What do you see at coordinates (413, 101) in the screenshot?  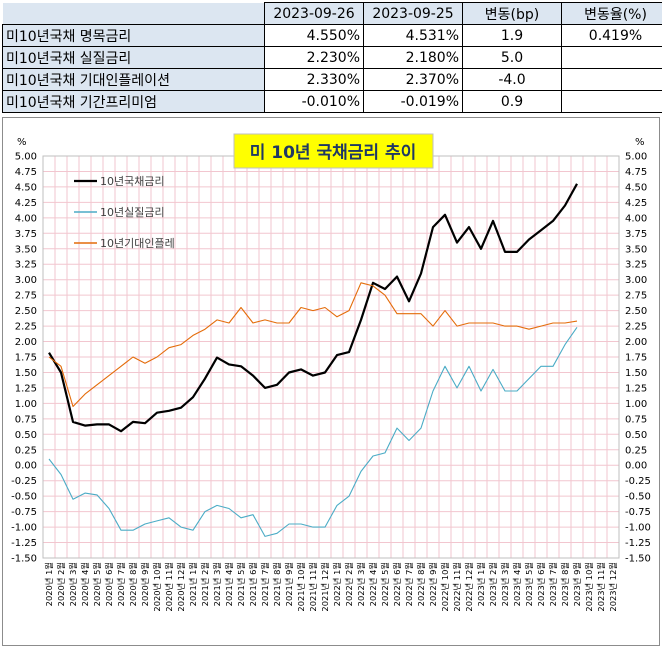 I see `table-cell: -0.019%` at bounding box center [413, 101].